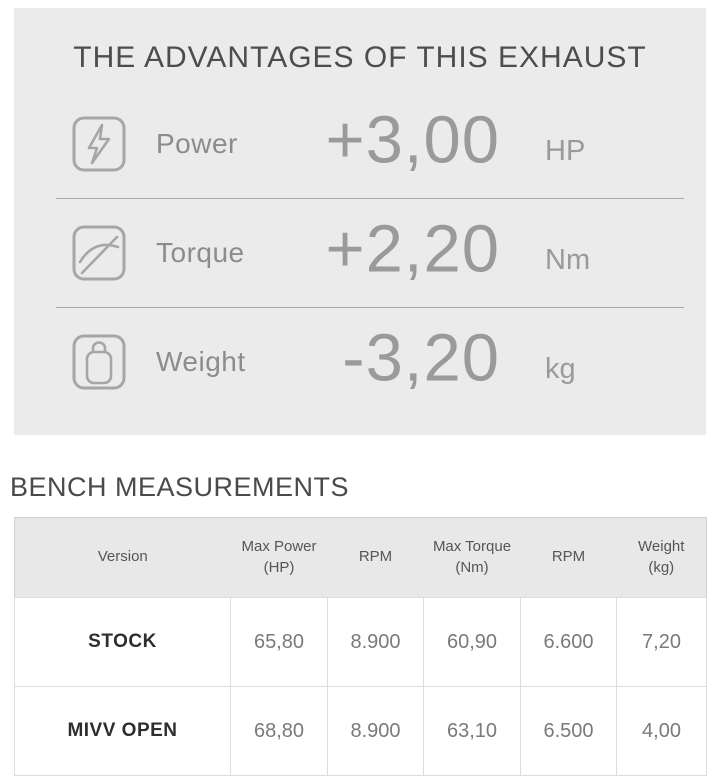 This screenshot has height=780, width=720. I want to click on advantage-row-power: Power +3,00 HP, so click(360, 144).